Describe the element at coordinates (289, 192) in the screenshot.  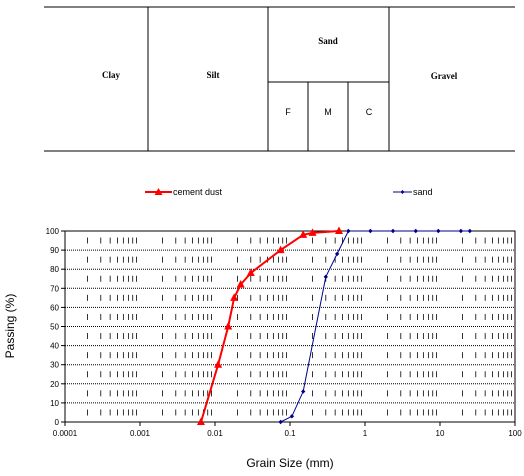
I see `legend: cement dust sand` at that location.